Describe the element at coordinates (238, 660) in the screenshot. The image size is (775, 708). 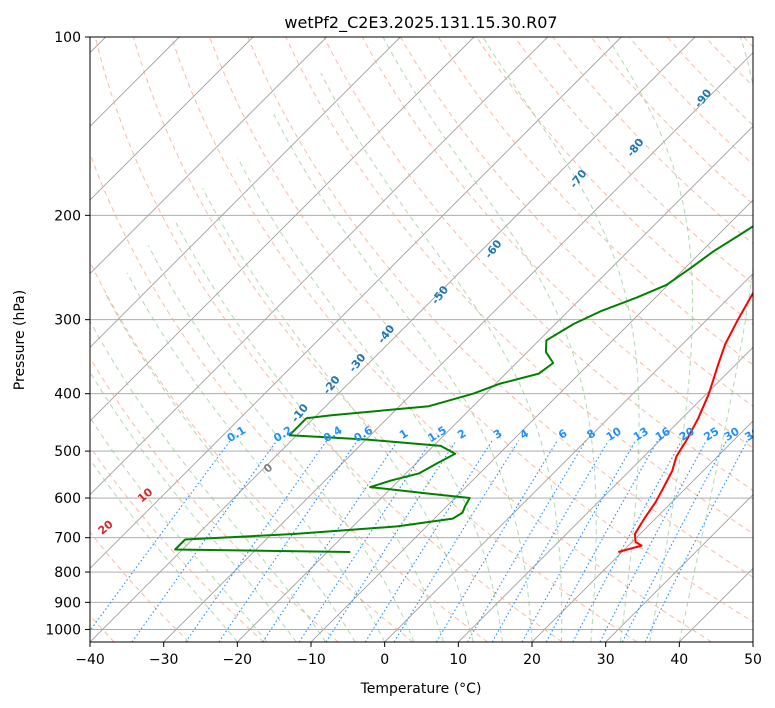
I see `x-tick-label: −20` at that location.